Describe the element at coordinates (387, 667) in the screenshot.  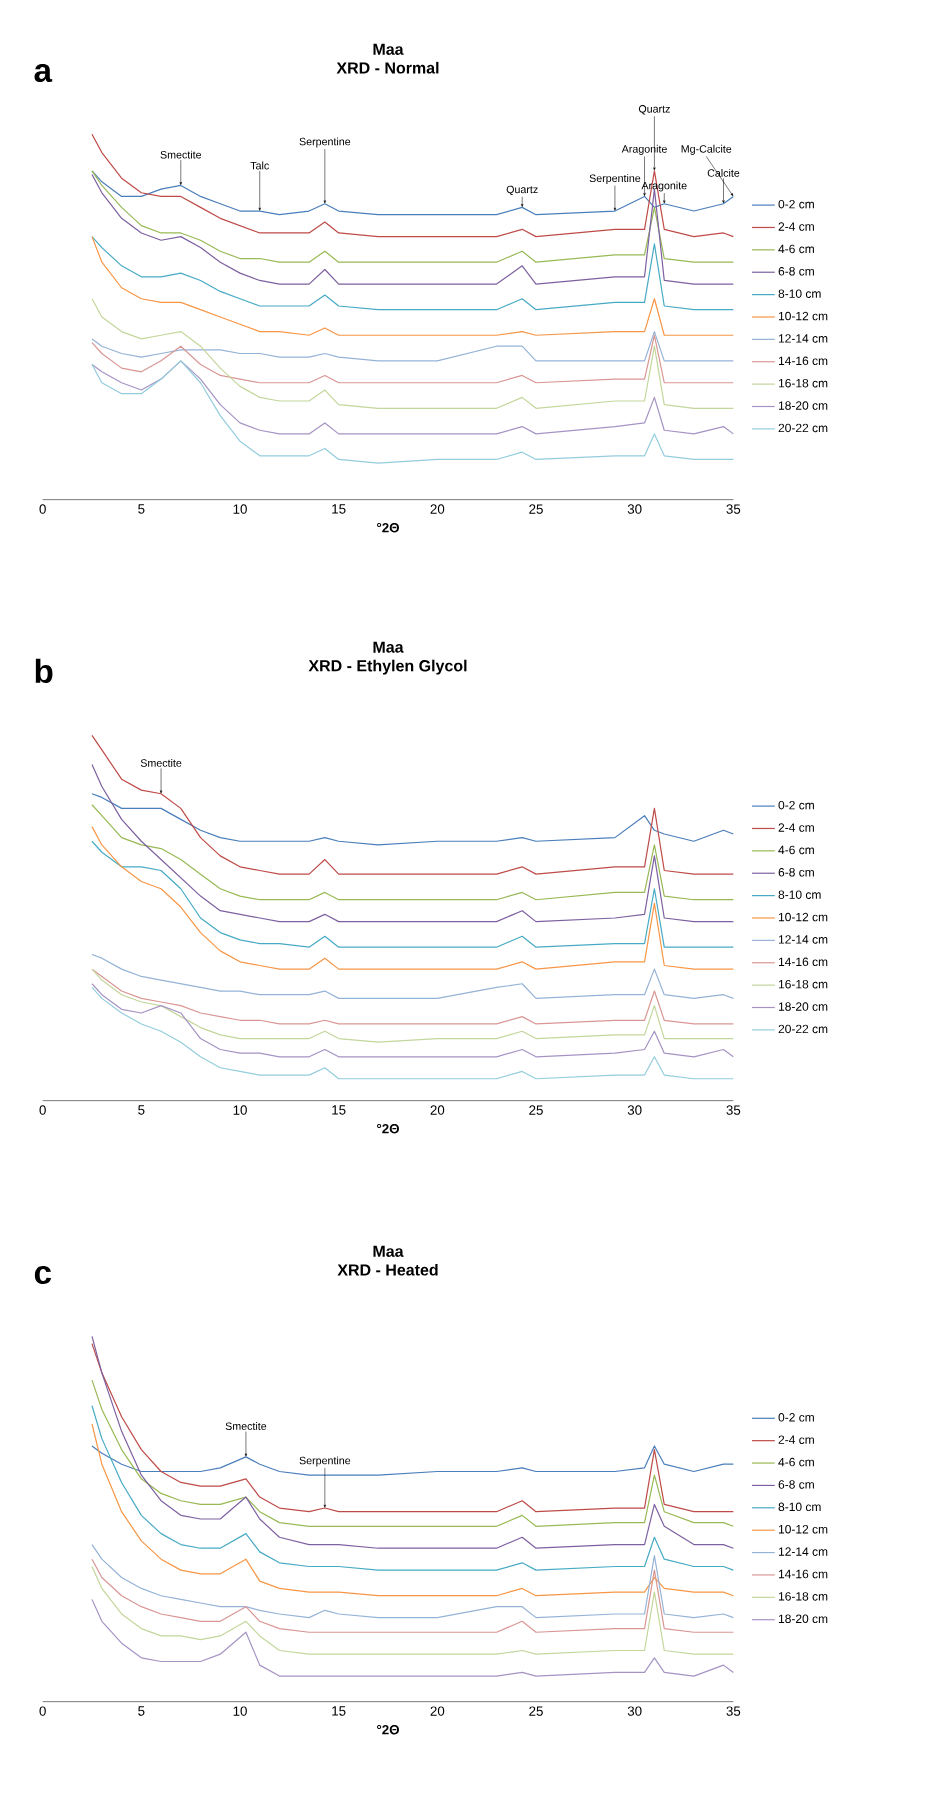
I see `chart-subtitle: XRD - Ethylen Glycol` at that location.